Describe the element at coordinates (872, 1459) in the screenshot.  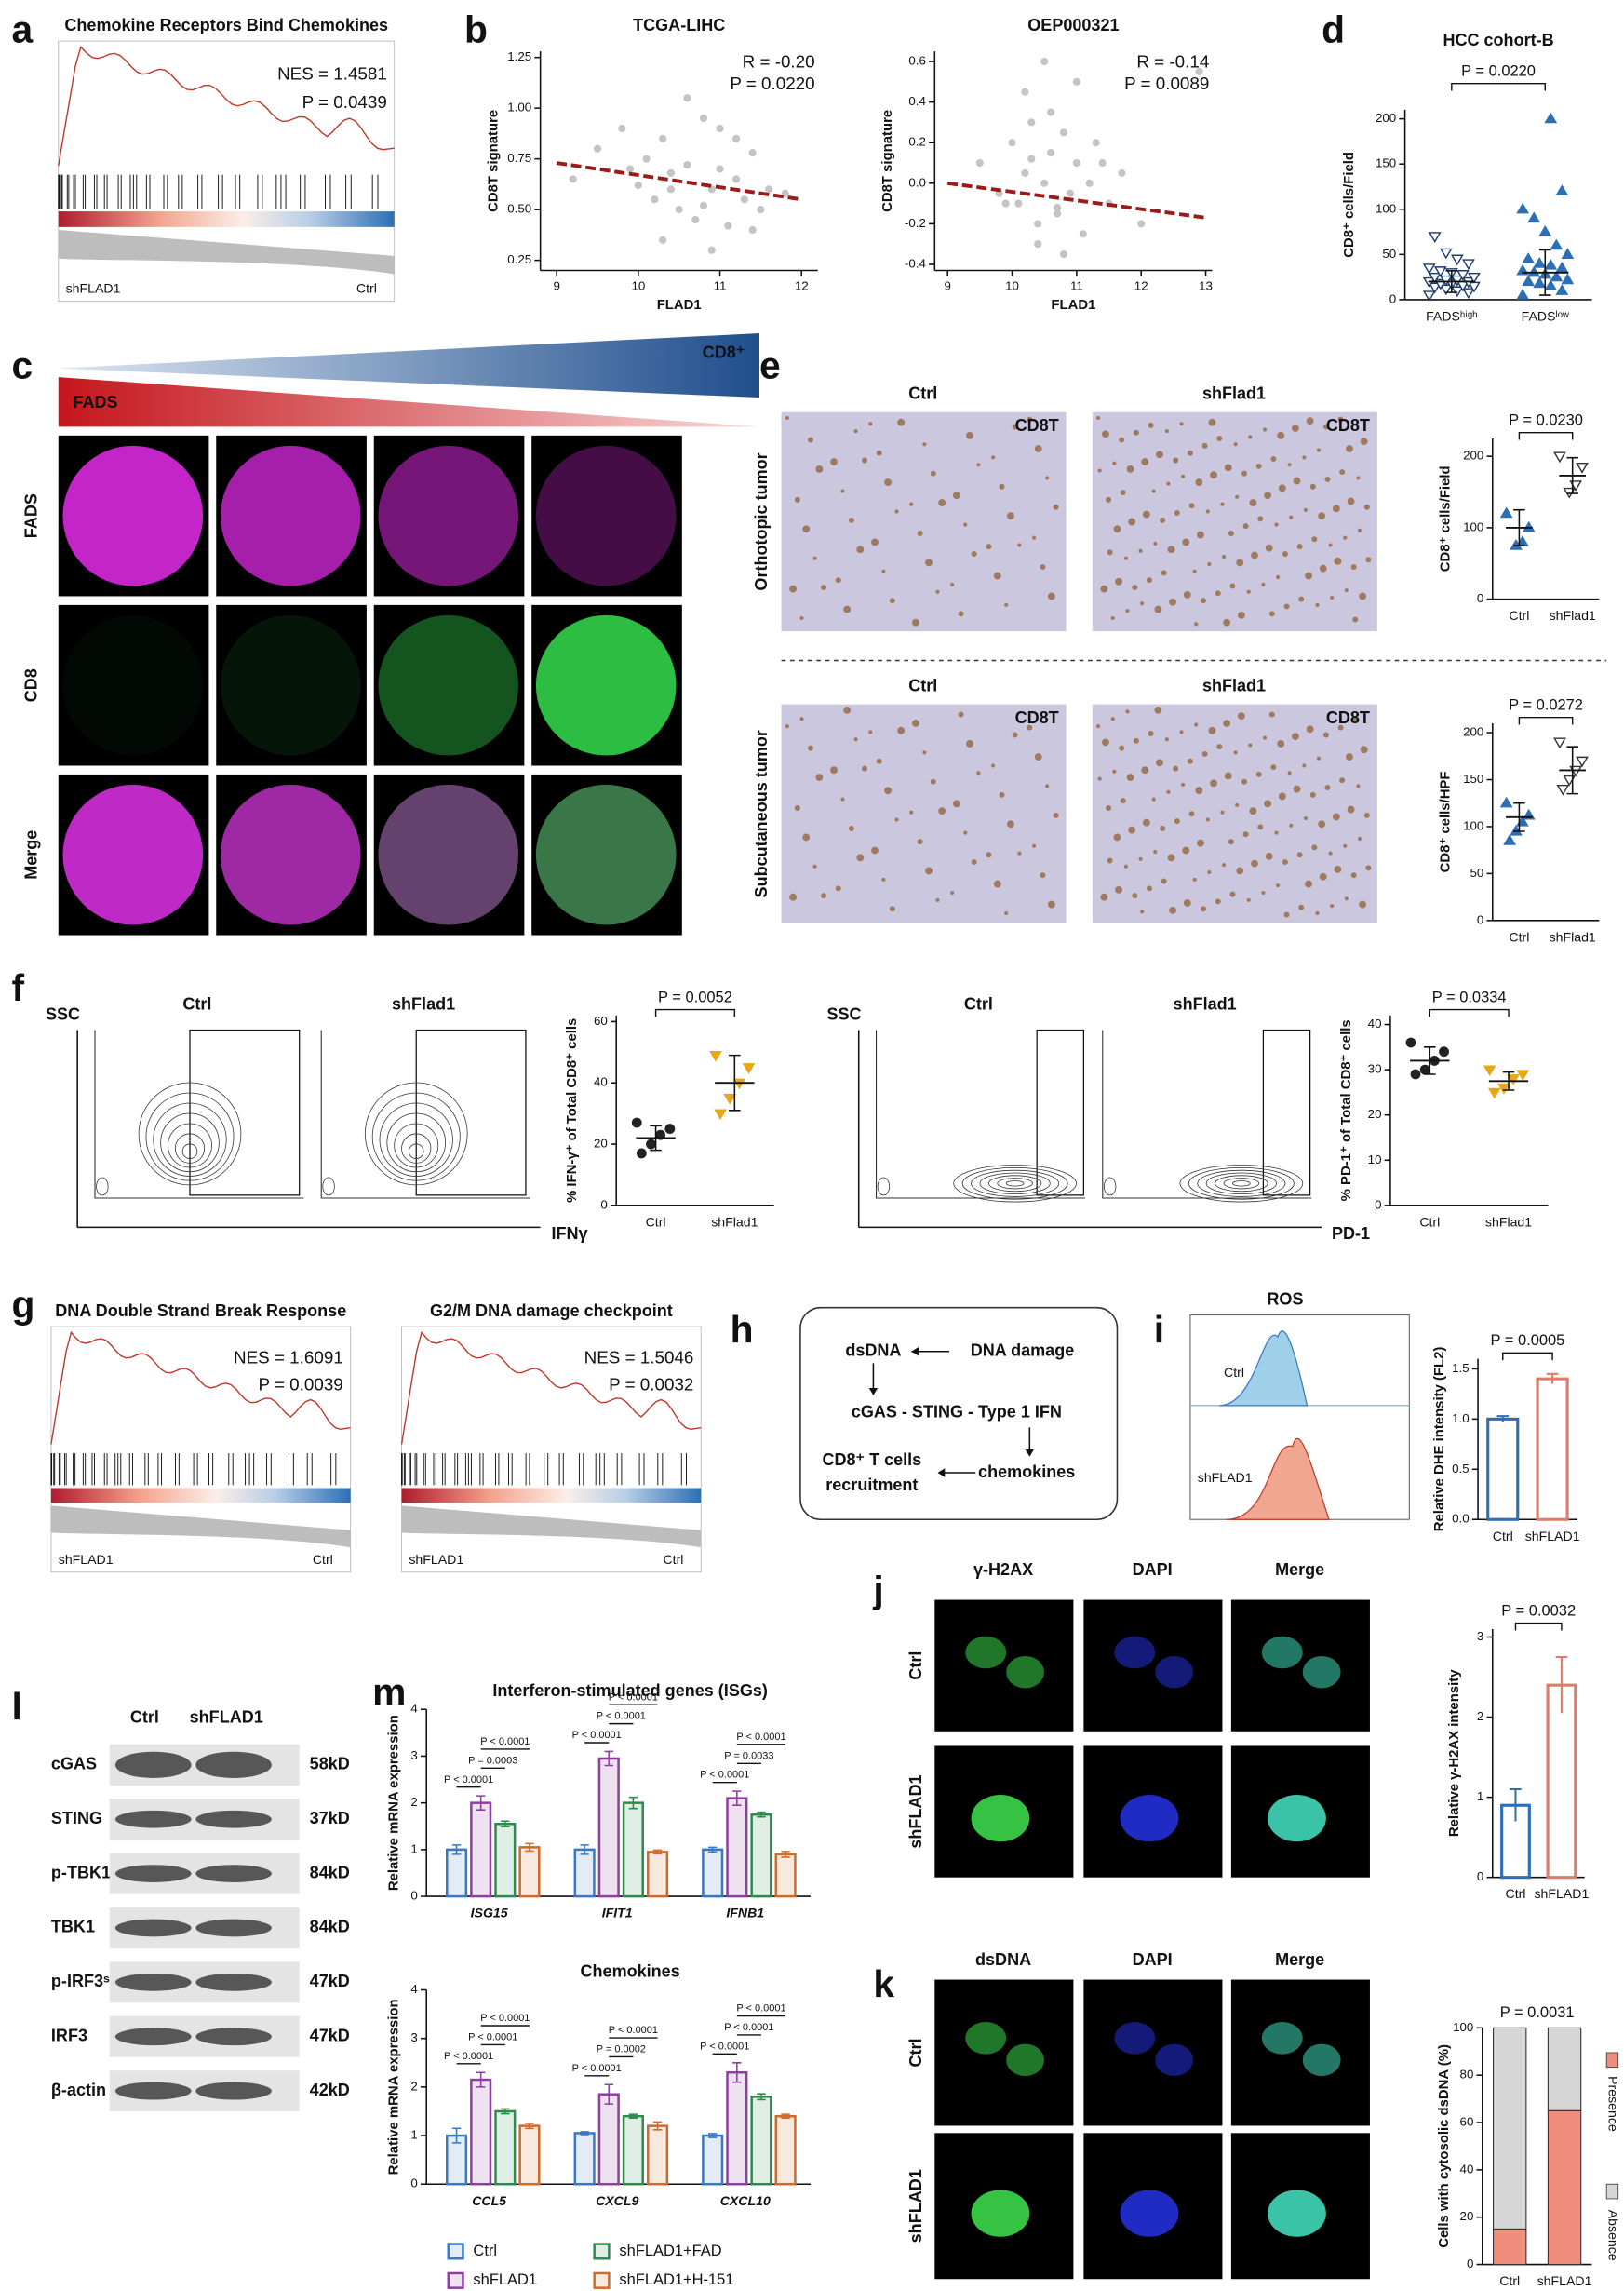
I see `diagram-node: CD8⁺ T cells` at that location.